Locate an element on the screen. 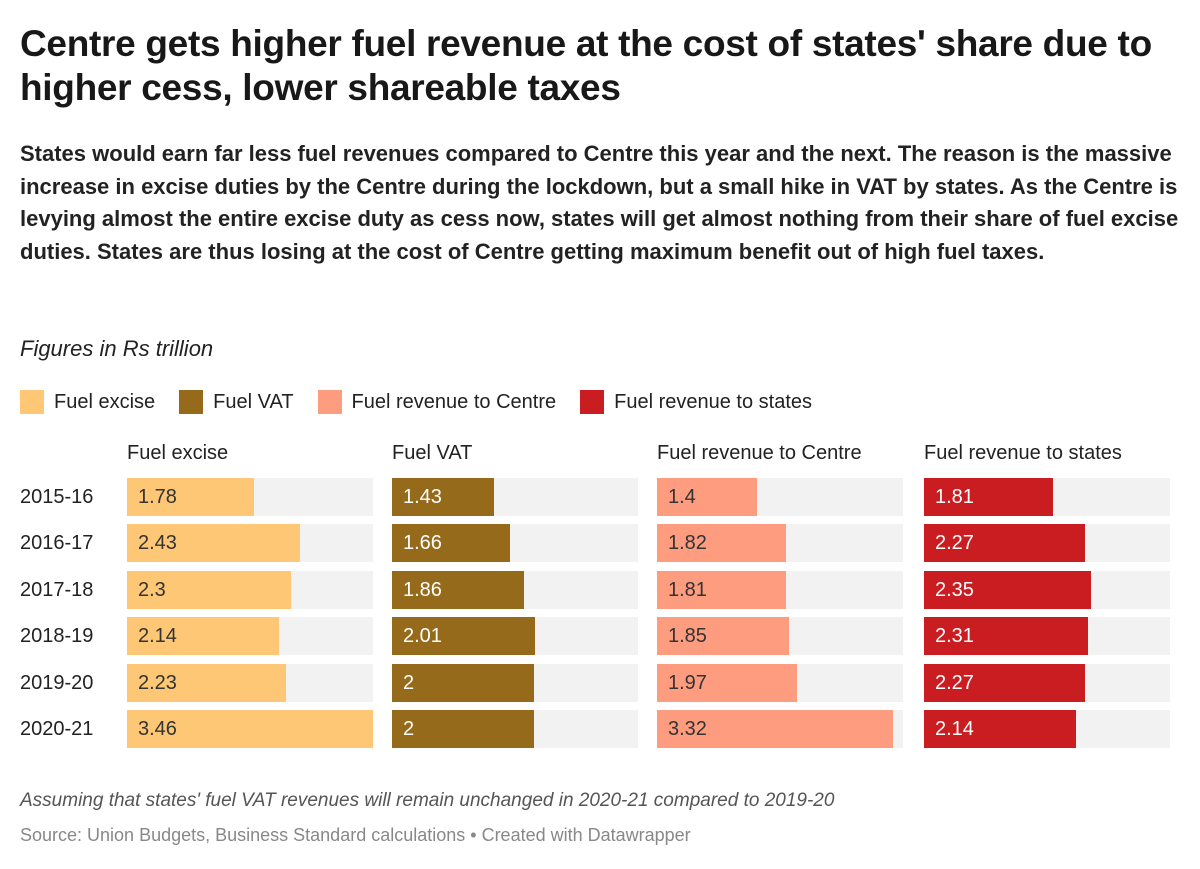 Image resolution: width=1200 pixels, height=869 pixels. bar-track: 1.78 is located at coordinates (250, 497).